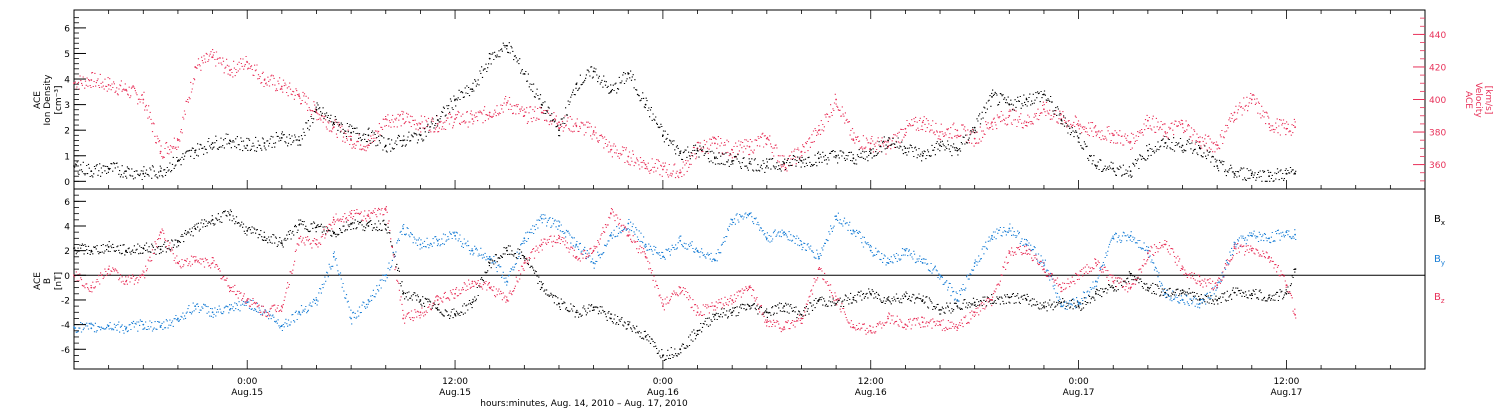 Image resolution: width=1500 pixels, height=410 pixels. I want to click on density-tick-label-1: 1, so click(67, 157).